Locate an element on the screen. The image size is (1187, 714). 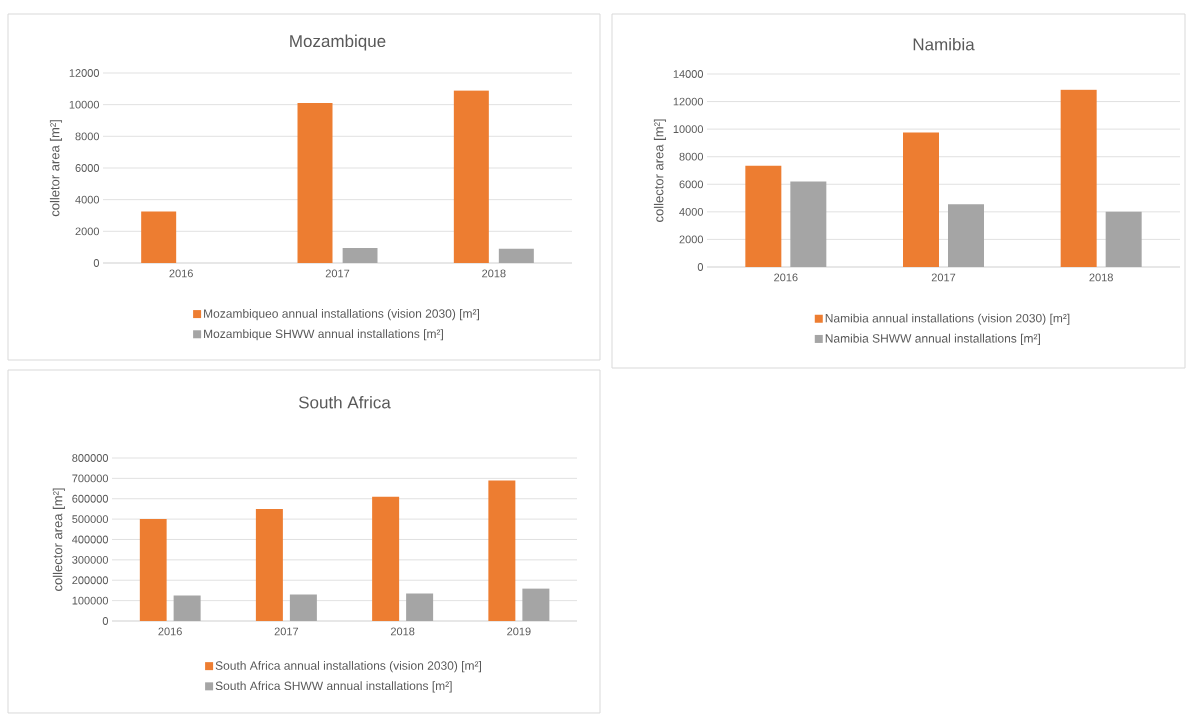
y-tick-label: 14000 is located at coordinates (688, 74).